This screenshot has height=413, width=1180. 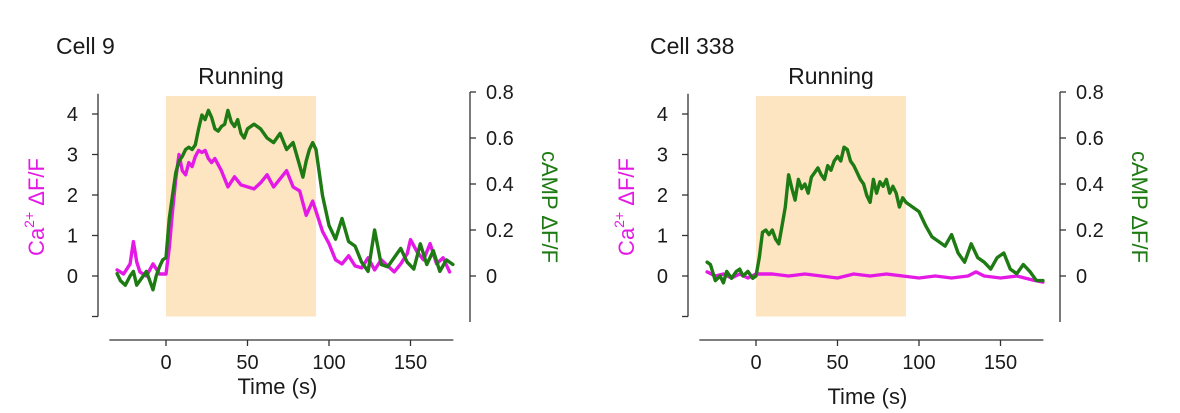 What do you see at coordinates (692, 46) in the screenshot?
I see `chart-title: Cell 338` at bounding box center [692, 46].